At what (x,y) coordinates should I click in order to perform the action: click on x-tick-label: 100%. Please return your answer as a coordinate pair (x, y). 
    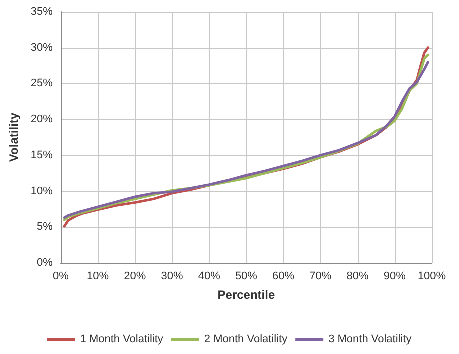
    Looking at the image, I should click on (432, 276).